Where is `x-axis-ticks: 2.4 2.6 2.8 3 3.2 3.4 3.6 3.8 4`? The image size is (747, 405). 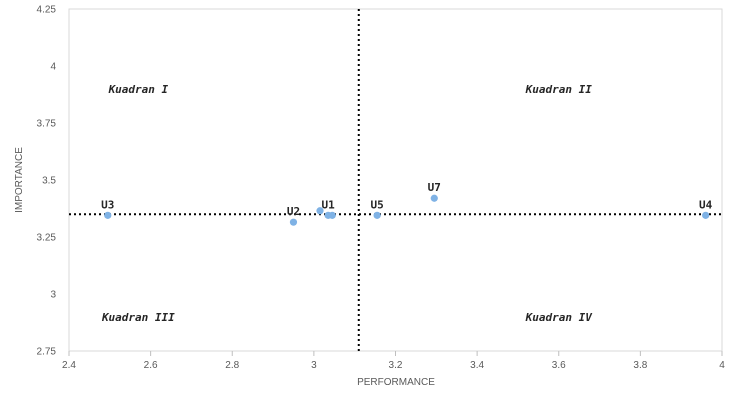
x-axis-ticks: 2.4 2.6 2.8 3 3.2 3.4 3.6 3.8 4 is located at coordinates (393, 361).